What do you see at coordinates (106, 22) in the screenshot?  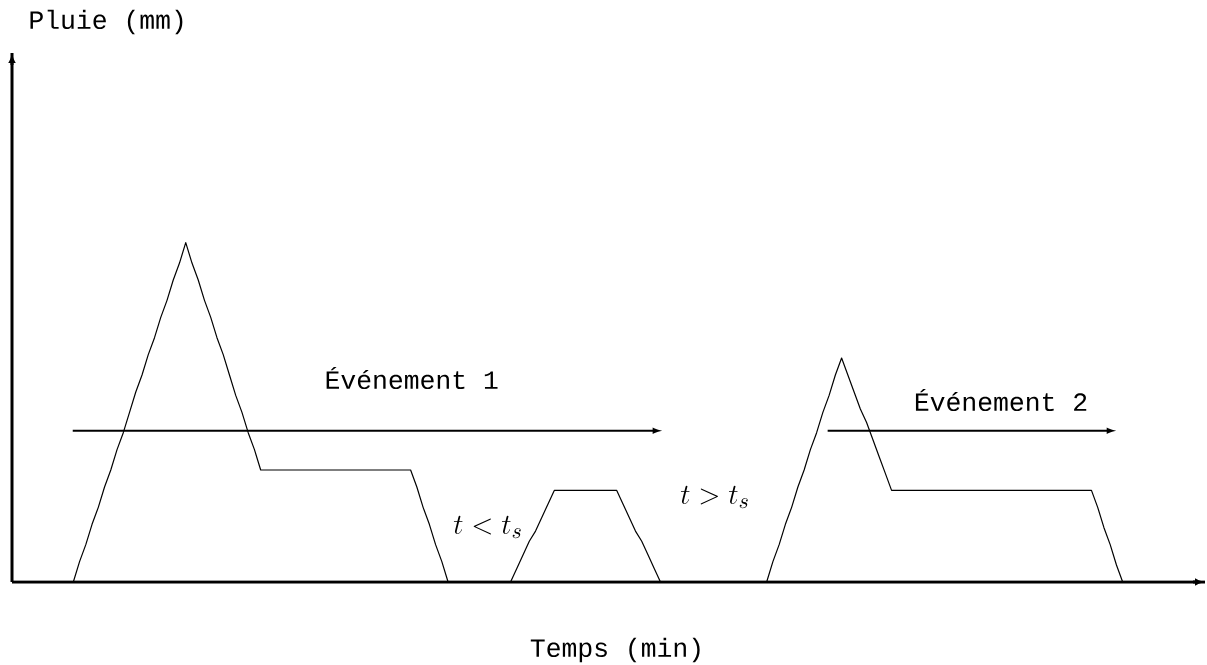 I see `text: Pluie (mm)` at bounding box center [106, 22].